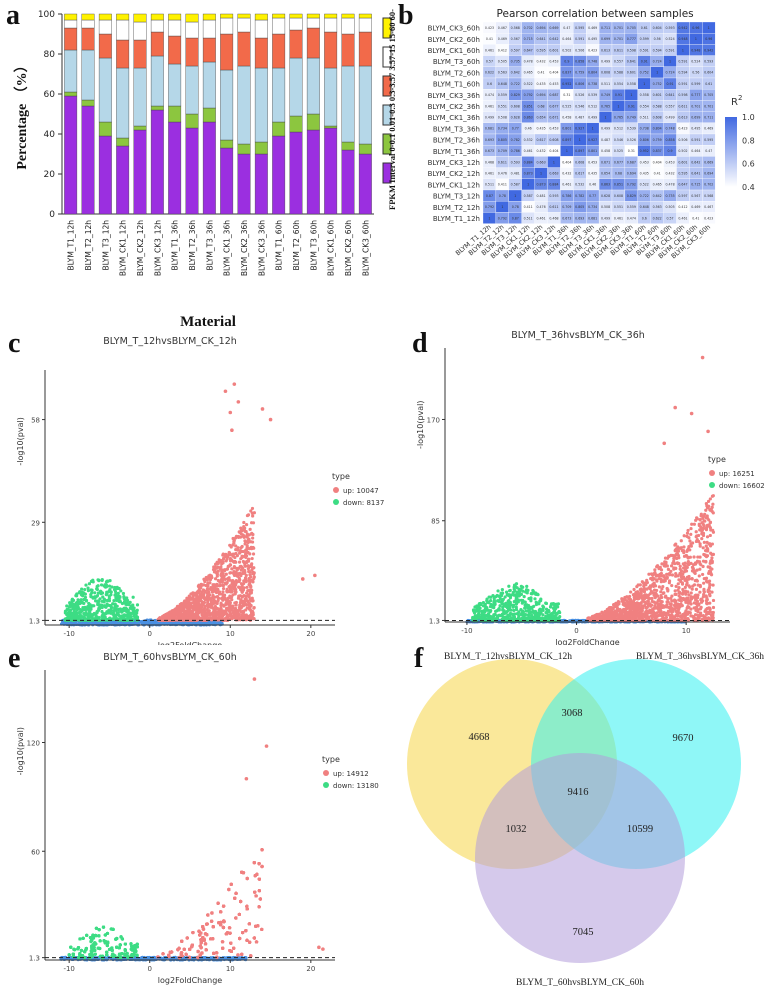  I want to click on heatmap-cell-value: 0.942, so click(682, 28).